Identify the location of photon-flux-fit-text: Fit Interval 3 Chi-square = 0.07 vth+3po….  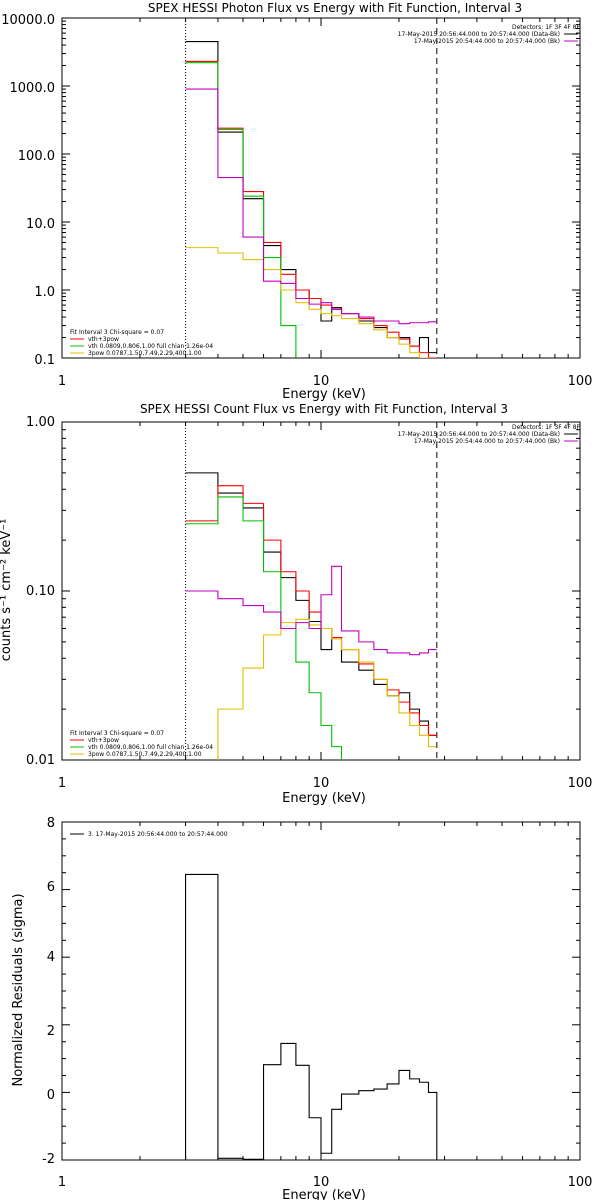
(141, 343).